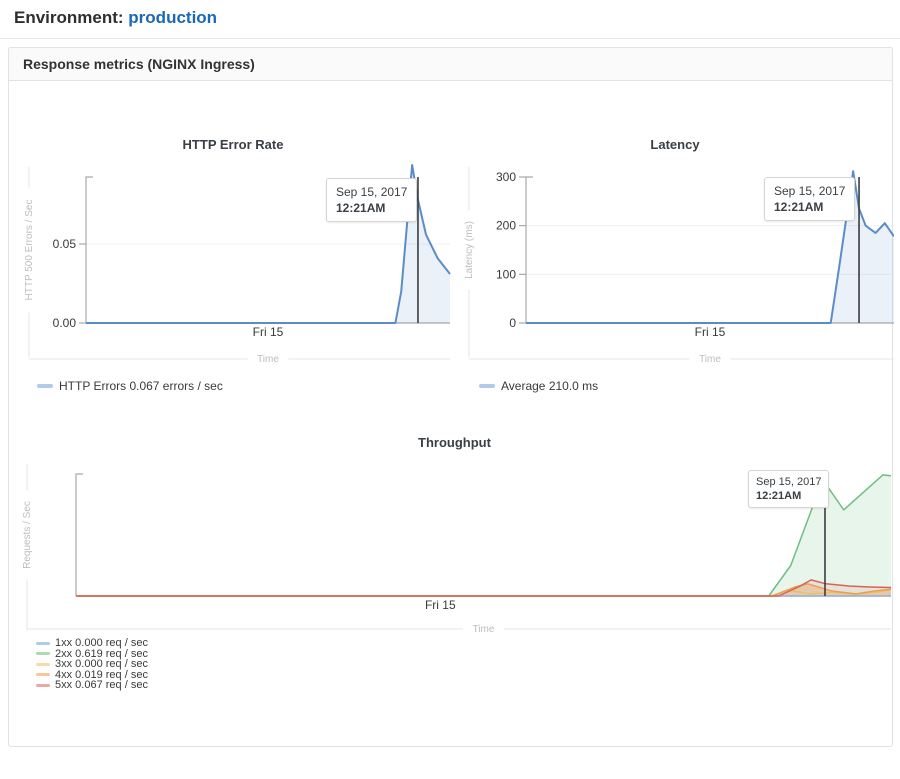 The width and height of the screenshot is (900, 779). What do you see at coordinates (675, 144) in the screenshot?
I see `chart-title: Latency` at bounding box center [675, 144].